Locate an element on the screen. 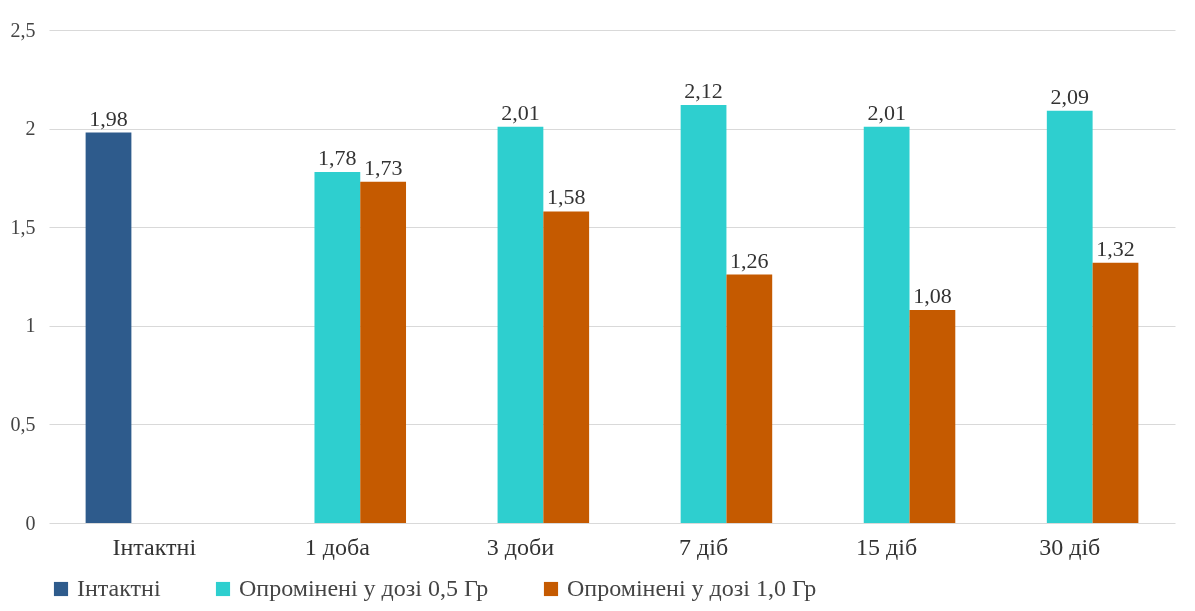  data-label: 1,98 is located at coordinates (108, 118).